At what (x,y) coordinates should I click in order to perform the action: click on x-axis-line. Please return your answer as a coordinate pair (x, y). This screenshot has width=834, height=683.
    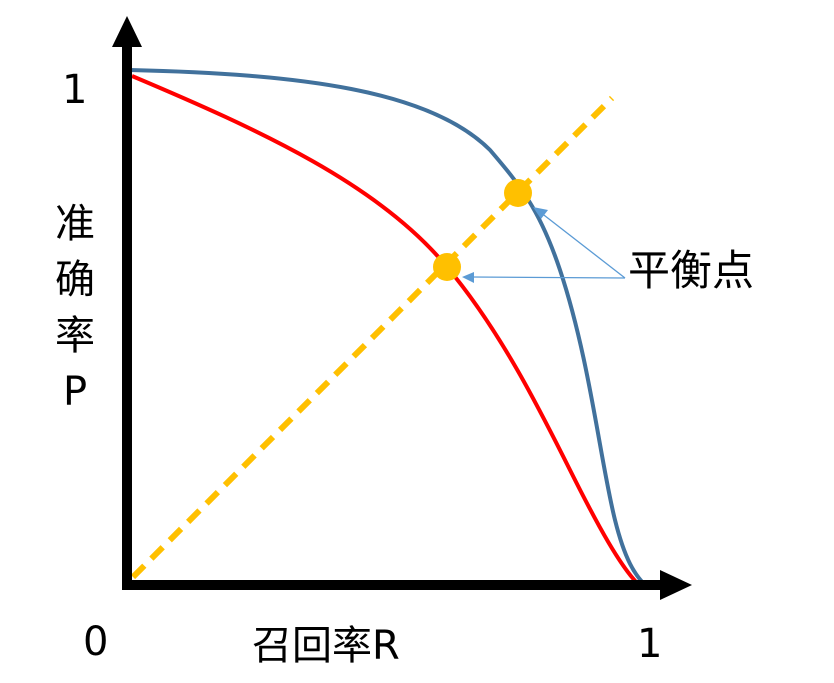
    Looking at the image, I should click on (392, 585).